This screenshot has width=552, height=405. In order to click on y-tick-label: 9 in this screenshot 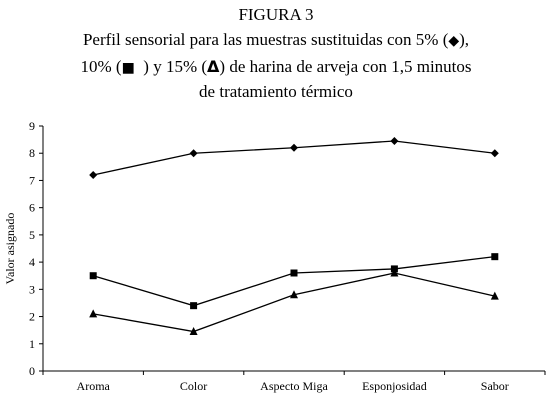, I will do `click(32, 126)`.